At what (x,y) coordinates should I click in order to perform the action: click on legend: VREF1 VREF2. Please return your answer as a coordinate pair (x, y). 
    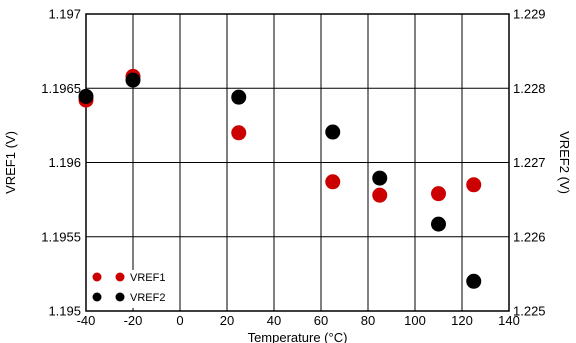
    Looking at the image, I should click on (129, 289).